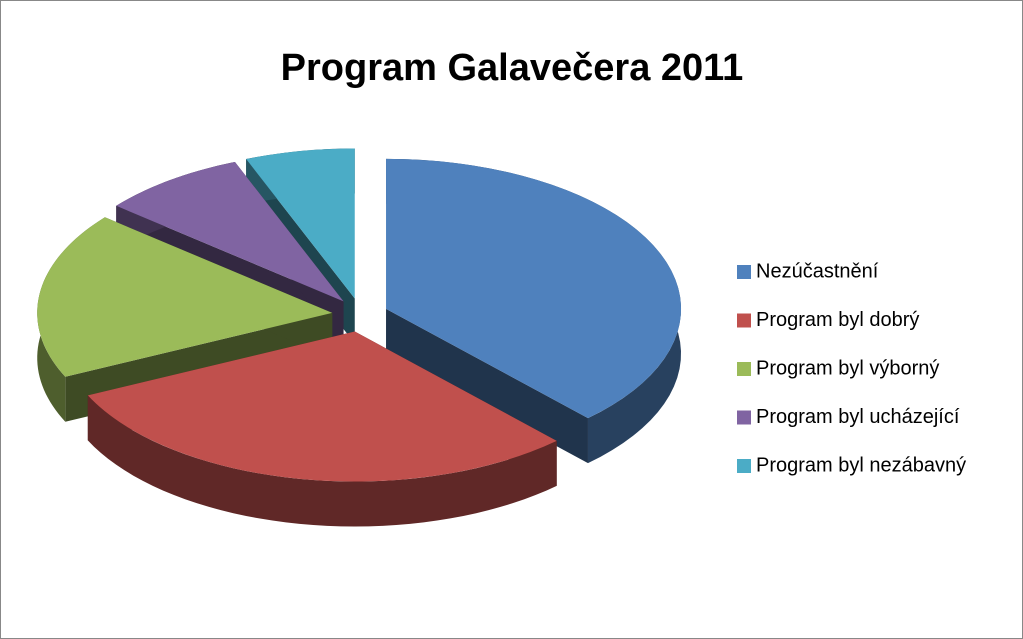 The height and width of the screenshot is (639, 1023). Describe the element at coordinates (817, 271) in the screenshot. I see `legend-label: Nezúčastnění` at that location.